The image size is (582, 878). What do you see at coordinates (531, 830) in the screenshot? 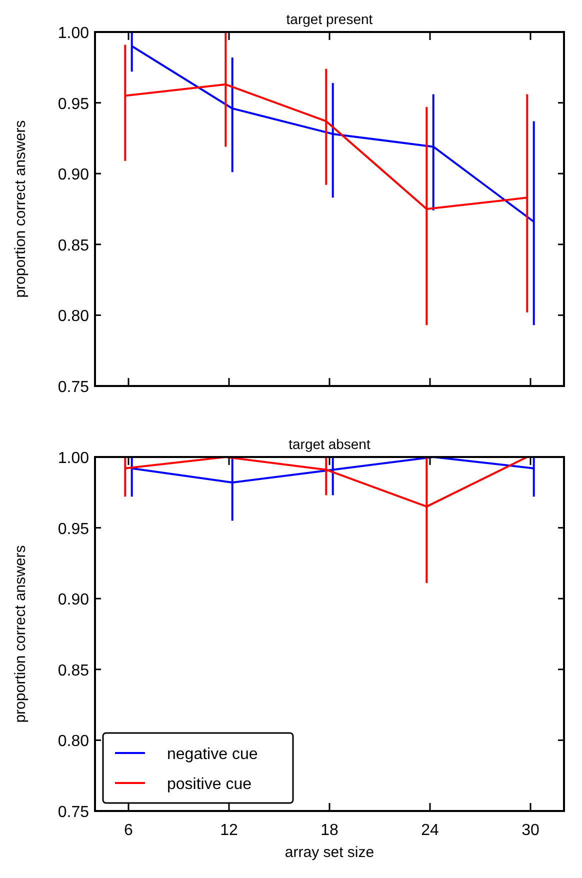
I see `x-tick-label: 30` at bounding box center [531, 830].